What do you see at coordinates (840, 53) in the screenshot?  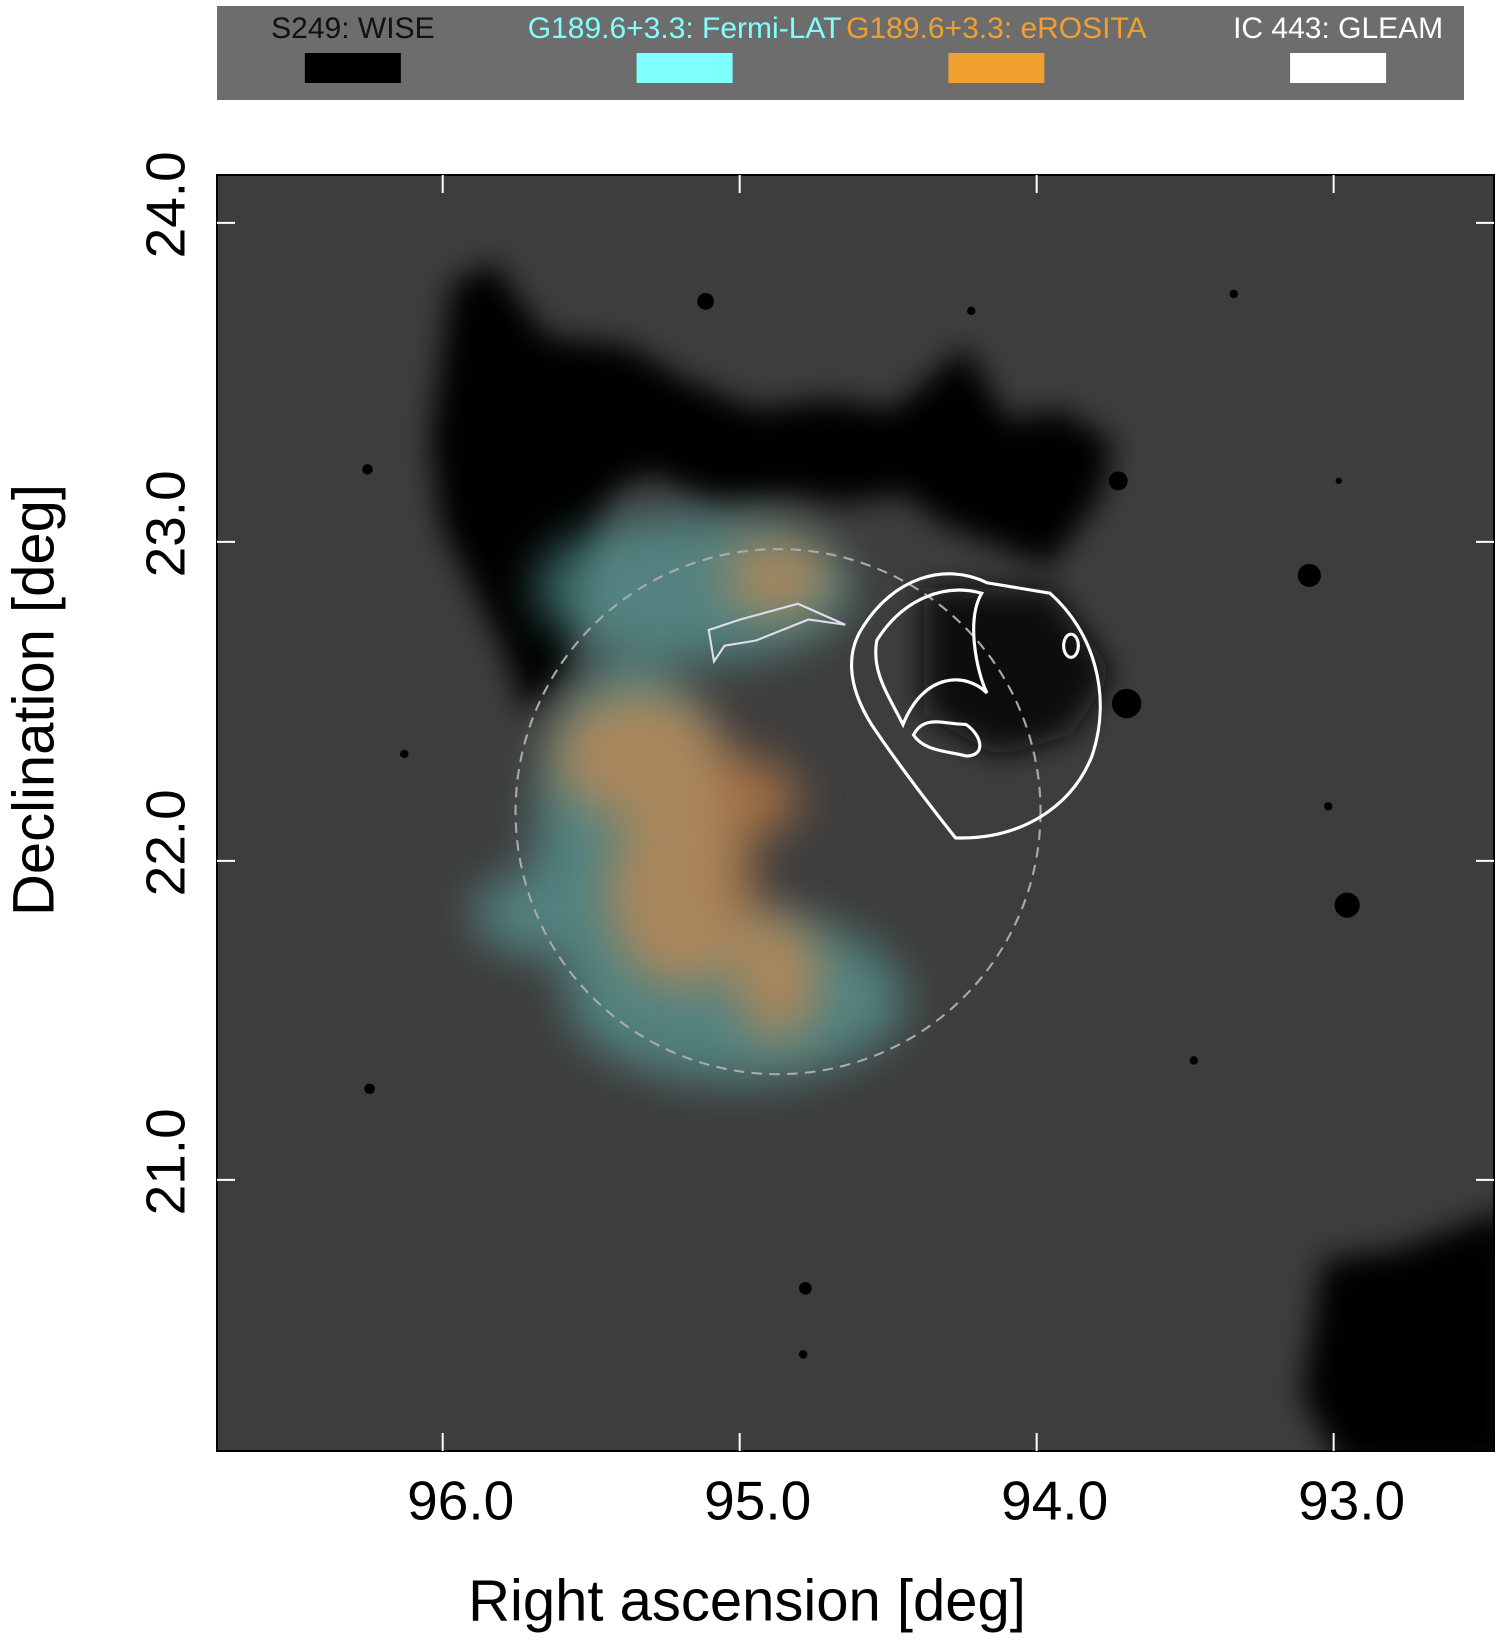 I see `legend-box` at bounding box center [840, 53].